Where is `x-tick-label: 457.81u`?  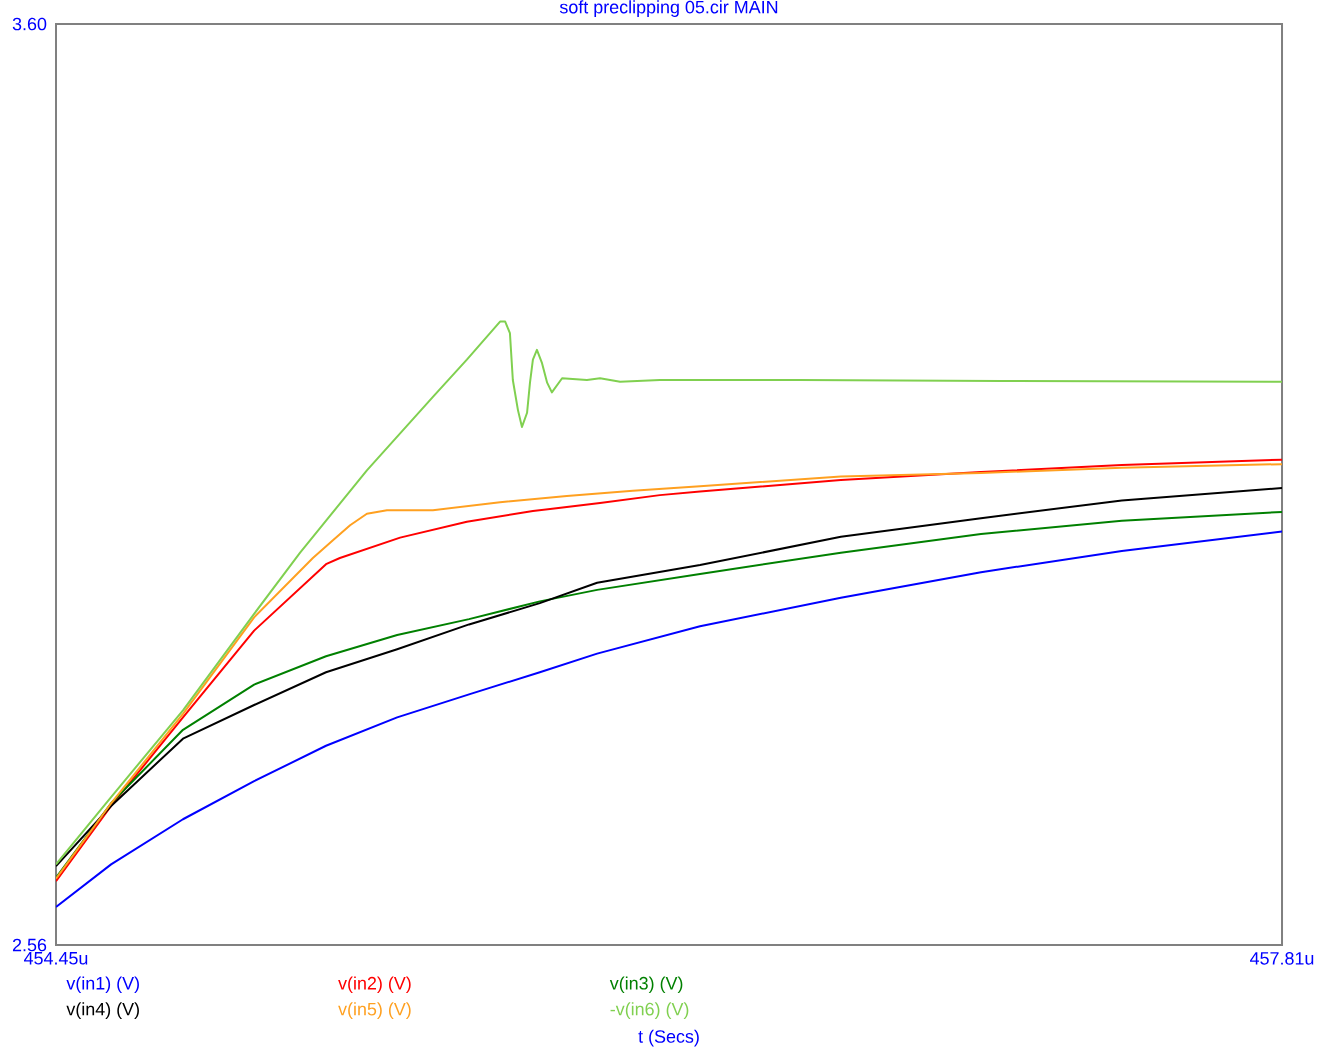
x-tick-label: 457.81u is located at coordinates (1282, 958).